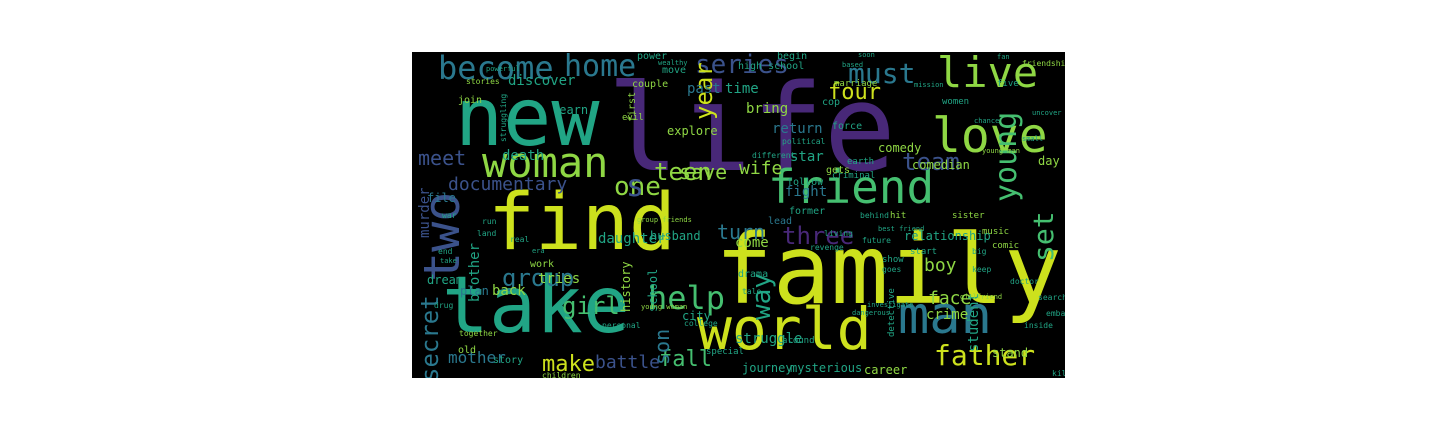 The image size is (1440, 432). What do you see at coordinates (886, 370) in the screenshot?
I see `cloud-word: career` at bounding box center [886, 370].